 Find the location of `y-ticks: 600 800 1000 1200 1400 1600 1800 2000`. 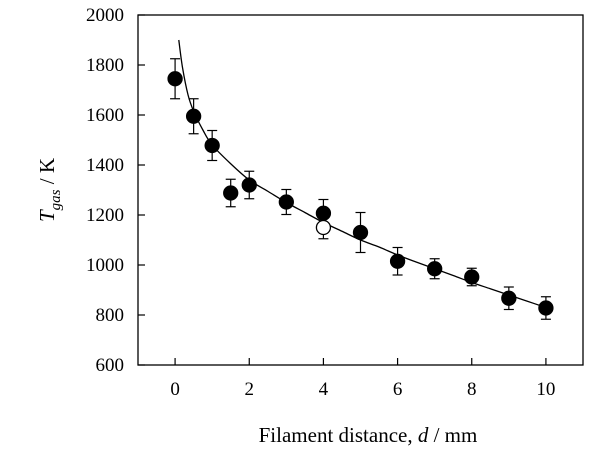

y-ticks: 600 800 1000 1200 1400 1600 1800 2000 is located at coordinates (115, 190).